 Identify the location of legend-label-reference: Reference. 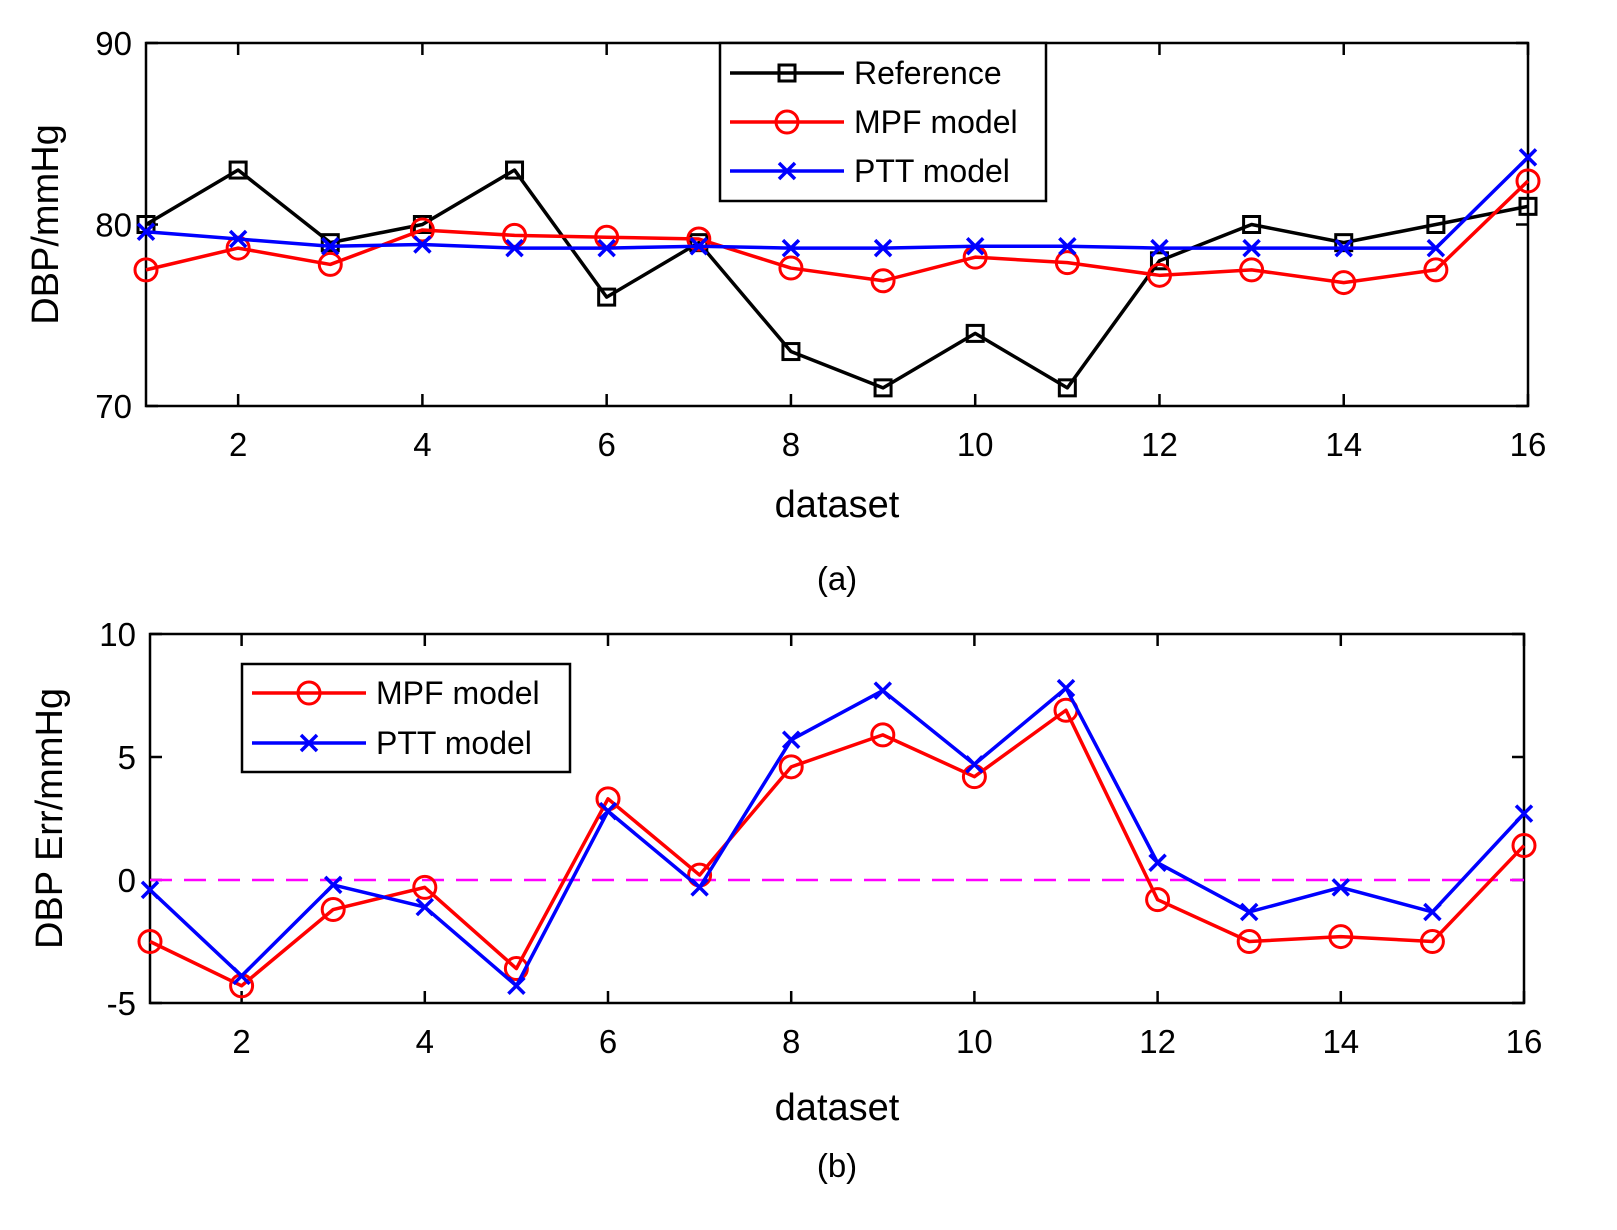
(928, 73).